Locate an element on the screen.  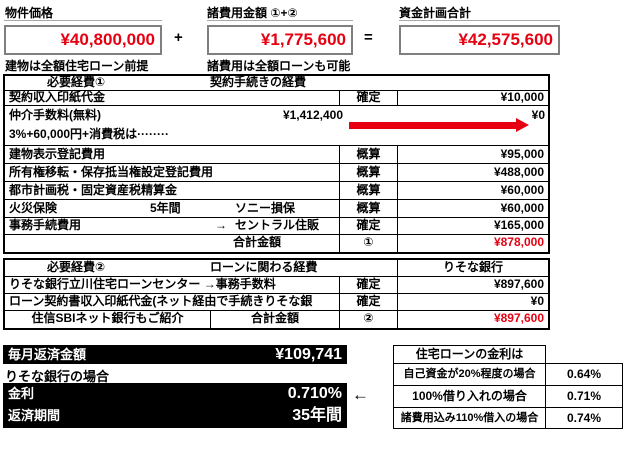
expense-name: りそな銀行立川住宅ローンセンター →事務手数料 is located at coordinates (142, 284).